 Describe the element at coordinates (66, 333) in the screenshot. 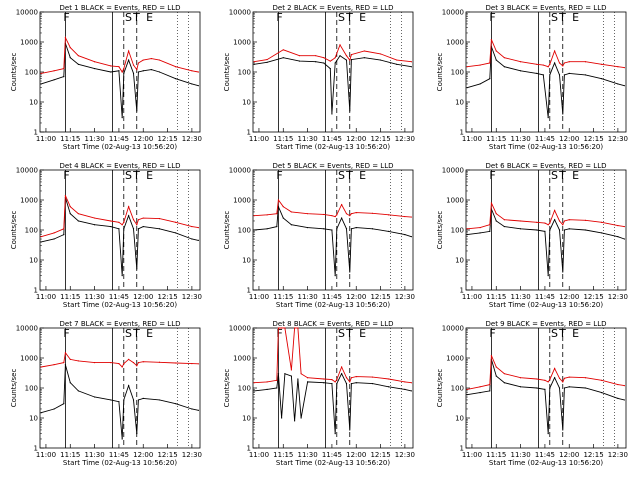

I see `marker-label-f: F` at that location.